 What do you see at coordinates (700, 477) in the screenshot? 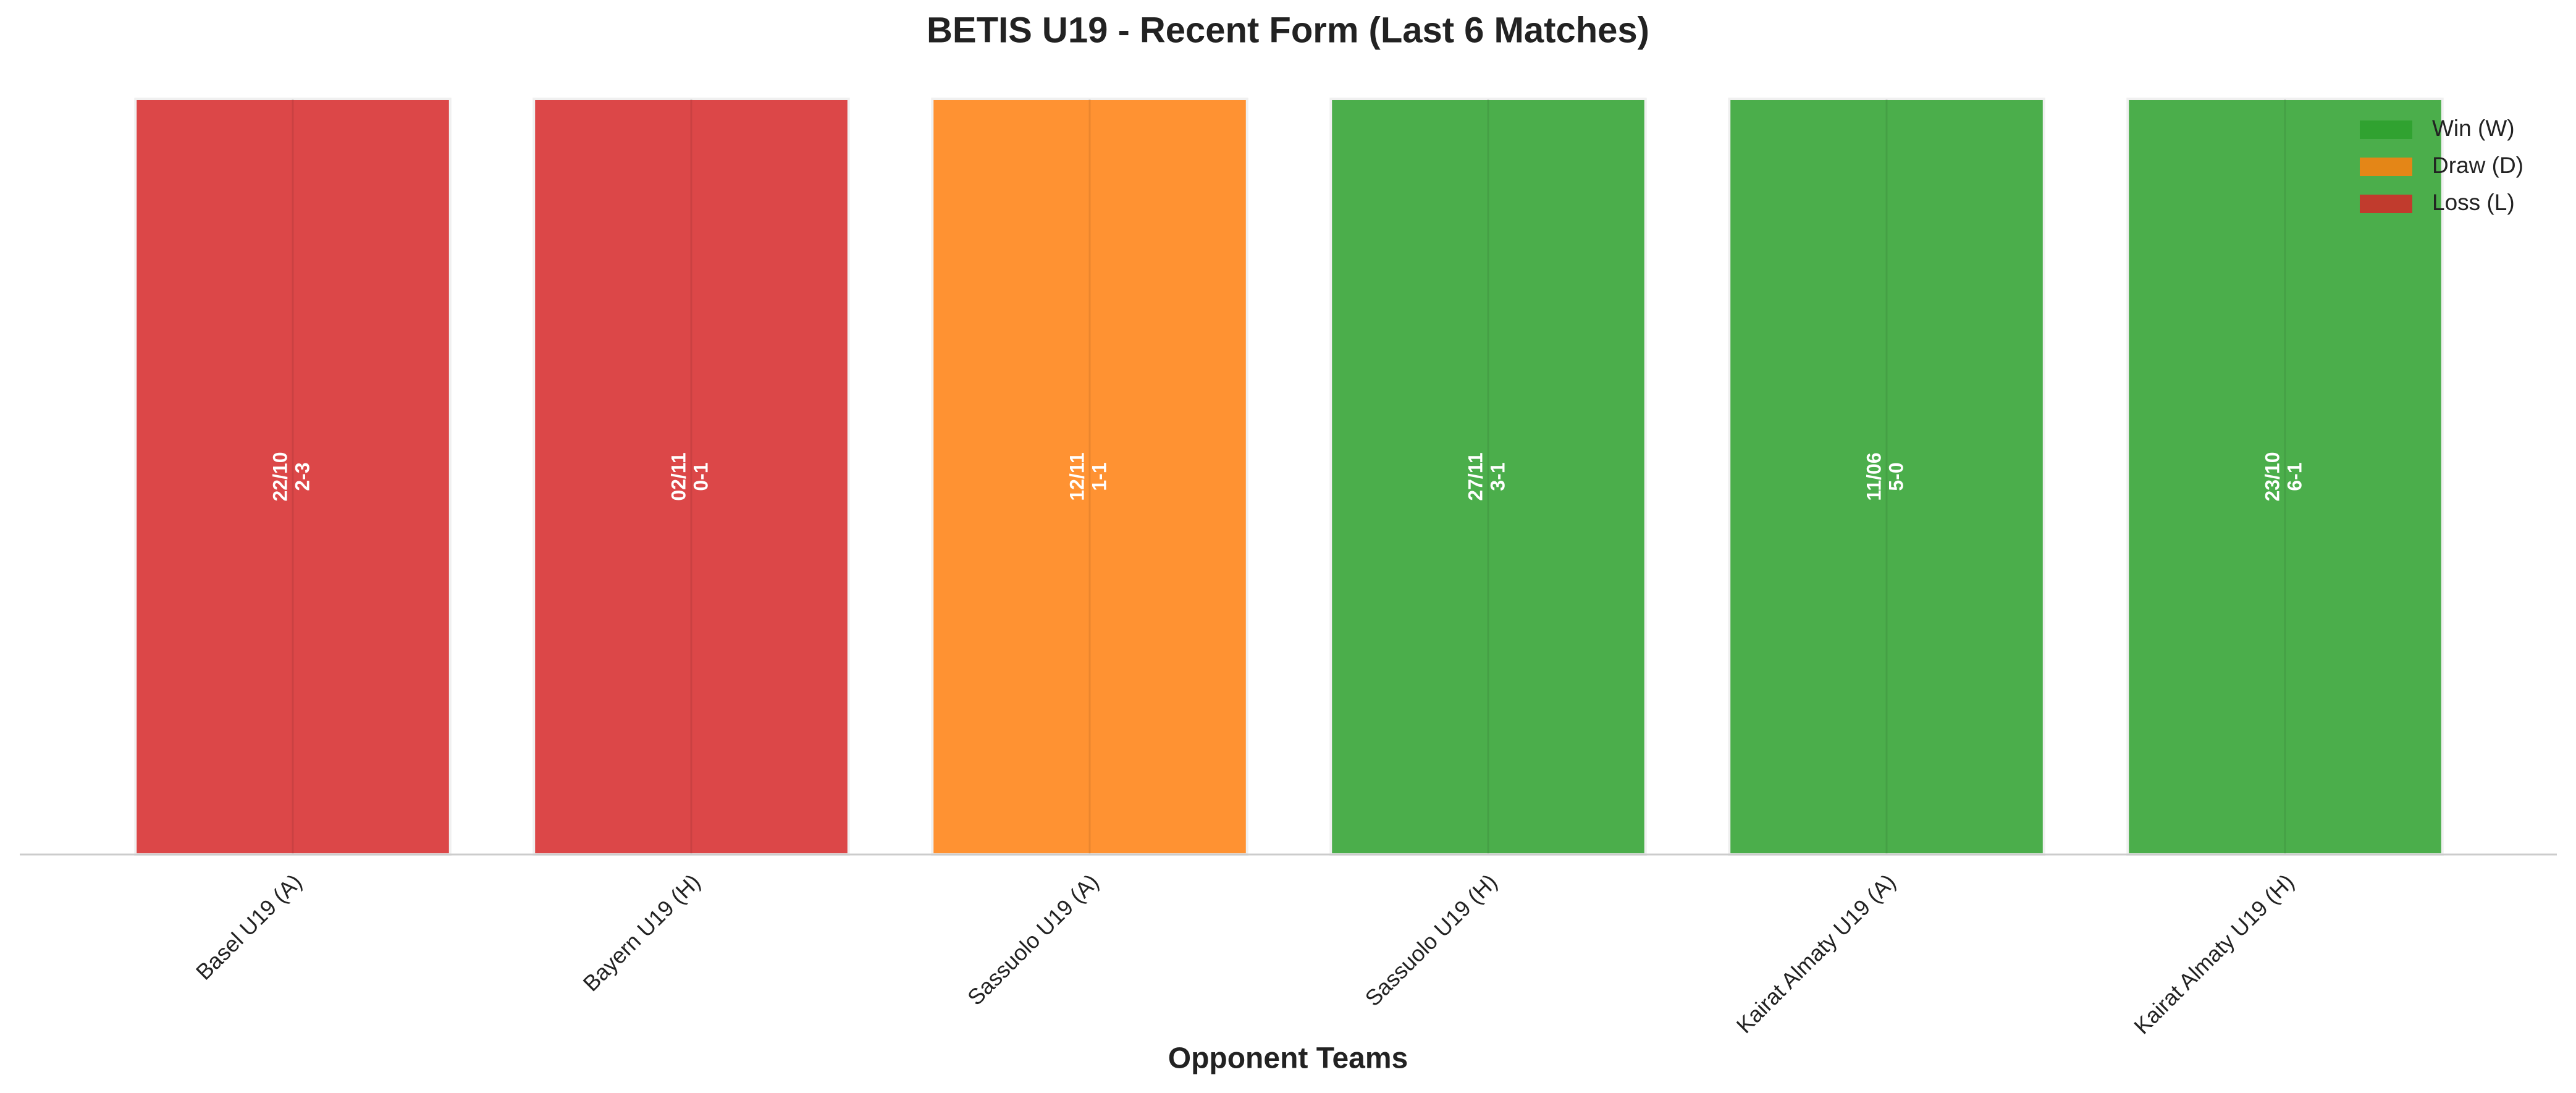
I see `bar-score-label: 0-1` at bounding box center [700, 477].